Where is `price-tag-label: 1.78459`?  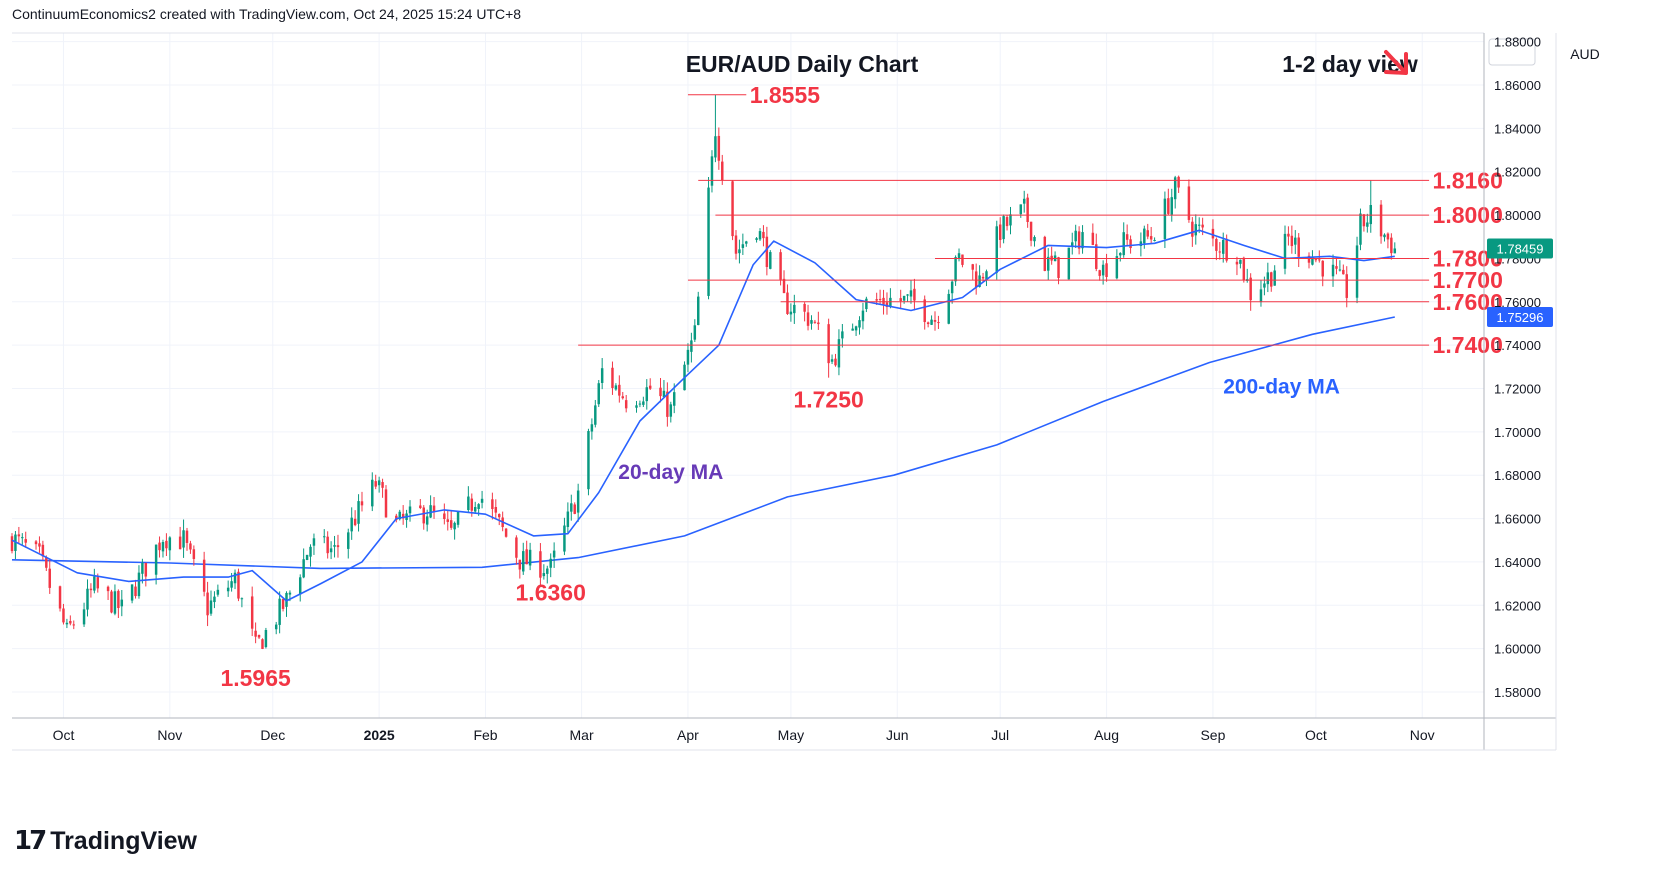 price-tag-label: 1.78459 is located at coordinates (1520, 248).